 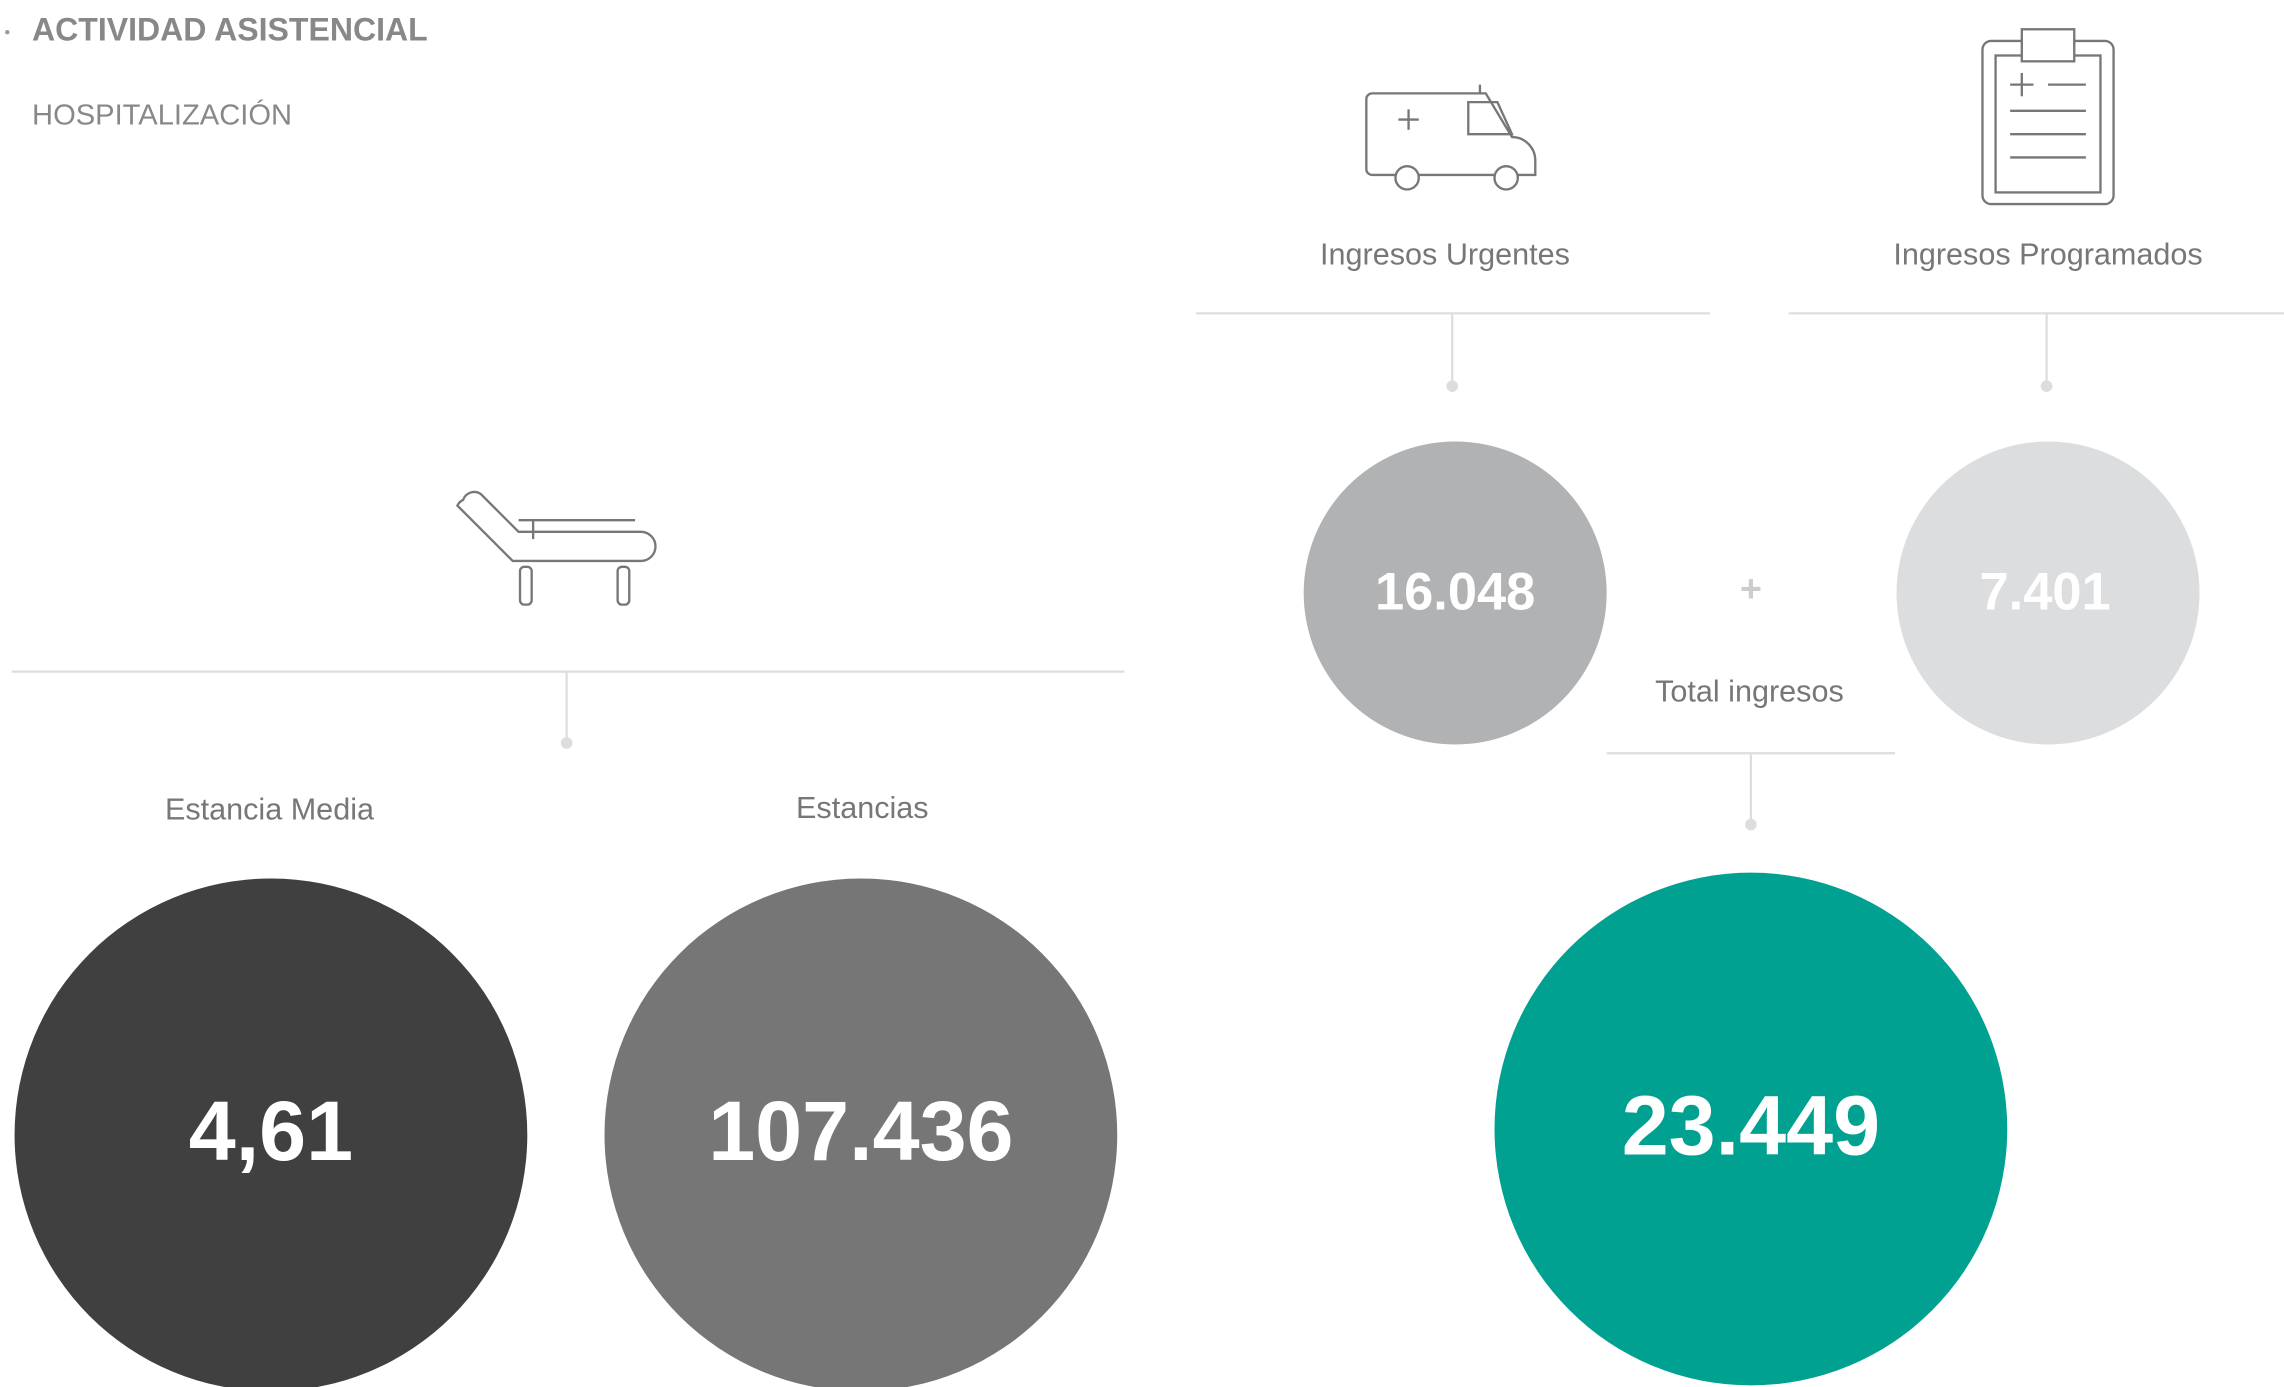 What do you see at coordinates (1451, 137) in the screenshot?
I see `ambulance-icon` at bounding box center [1451, 137].